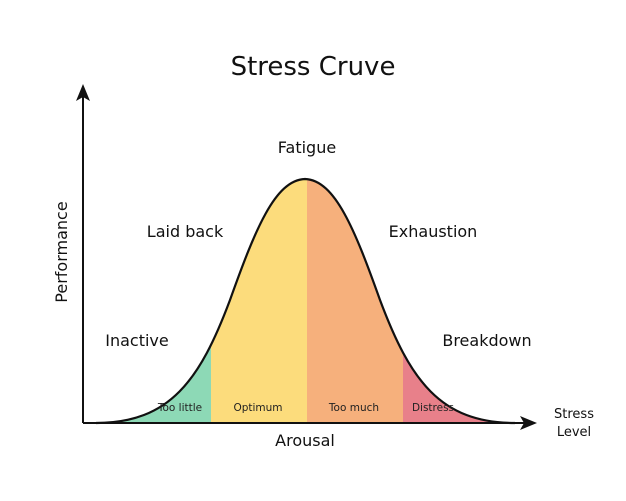 This screenshot has width=626, height=501. What do you see at coordinates (83, 92) in the screenshot?
I see `y-axis-arrow-icon` at bounding box center [83, 92].